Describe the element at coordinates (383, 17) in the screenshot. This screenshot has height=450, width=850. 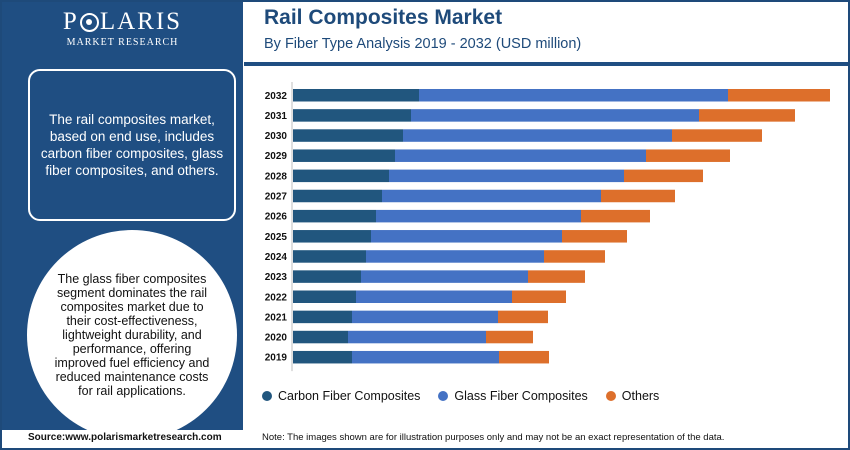
I see `chart-title: Rail Composites Market` at that location.